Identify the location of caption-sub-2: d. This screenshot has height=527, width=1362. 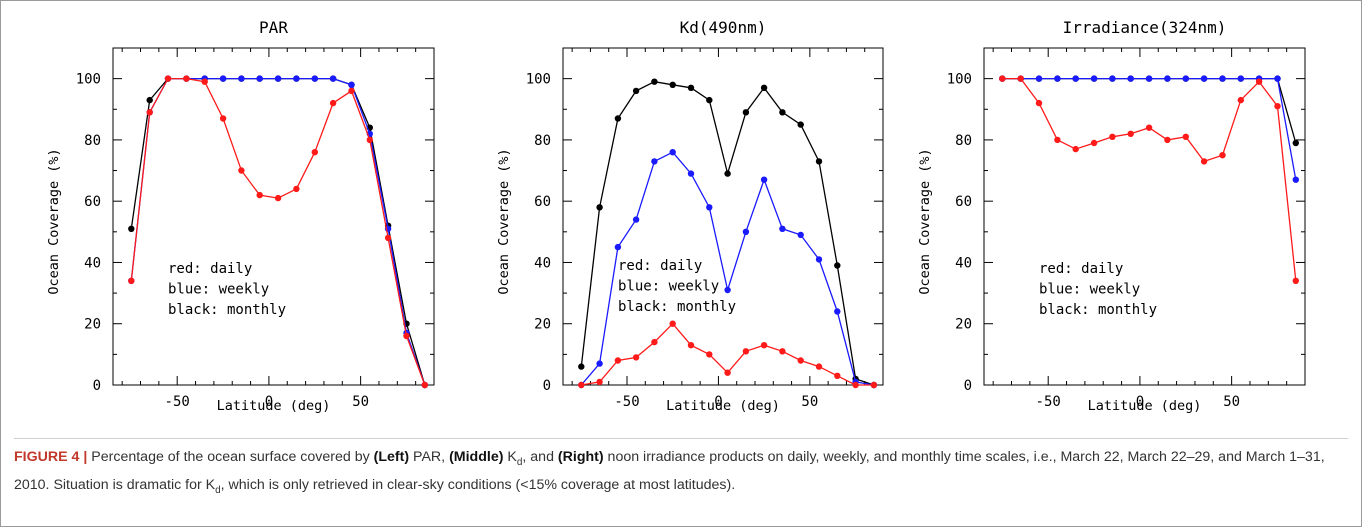
(218, 490).